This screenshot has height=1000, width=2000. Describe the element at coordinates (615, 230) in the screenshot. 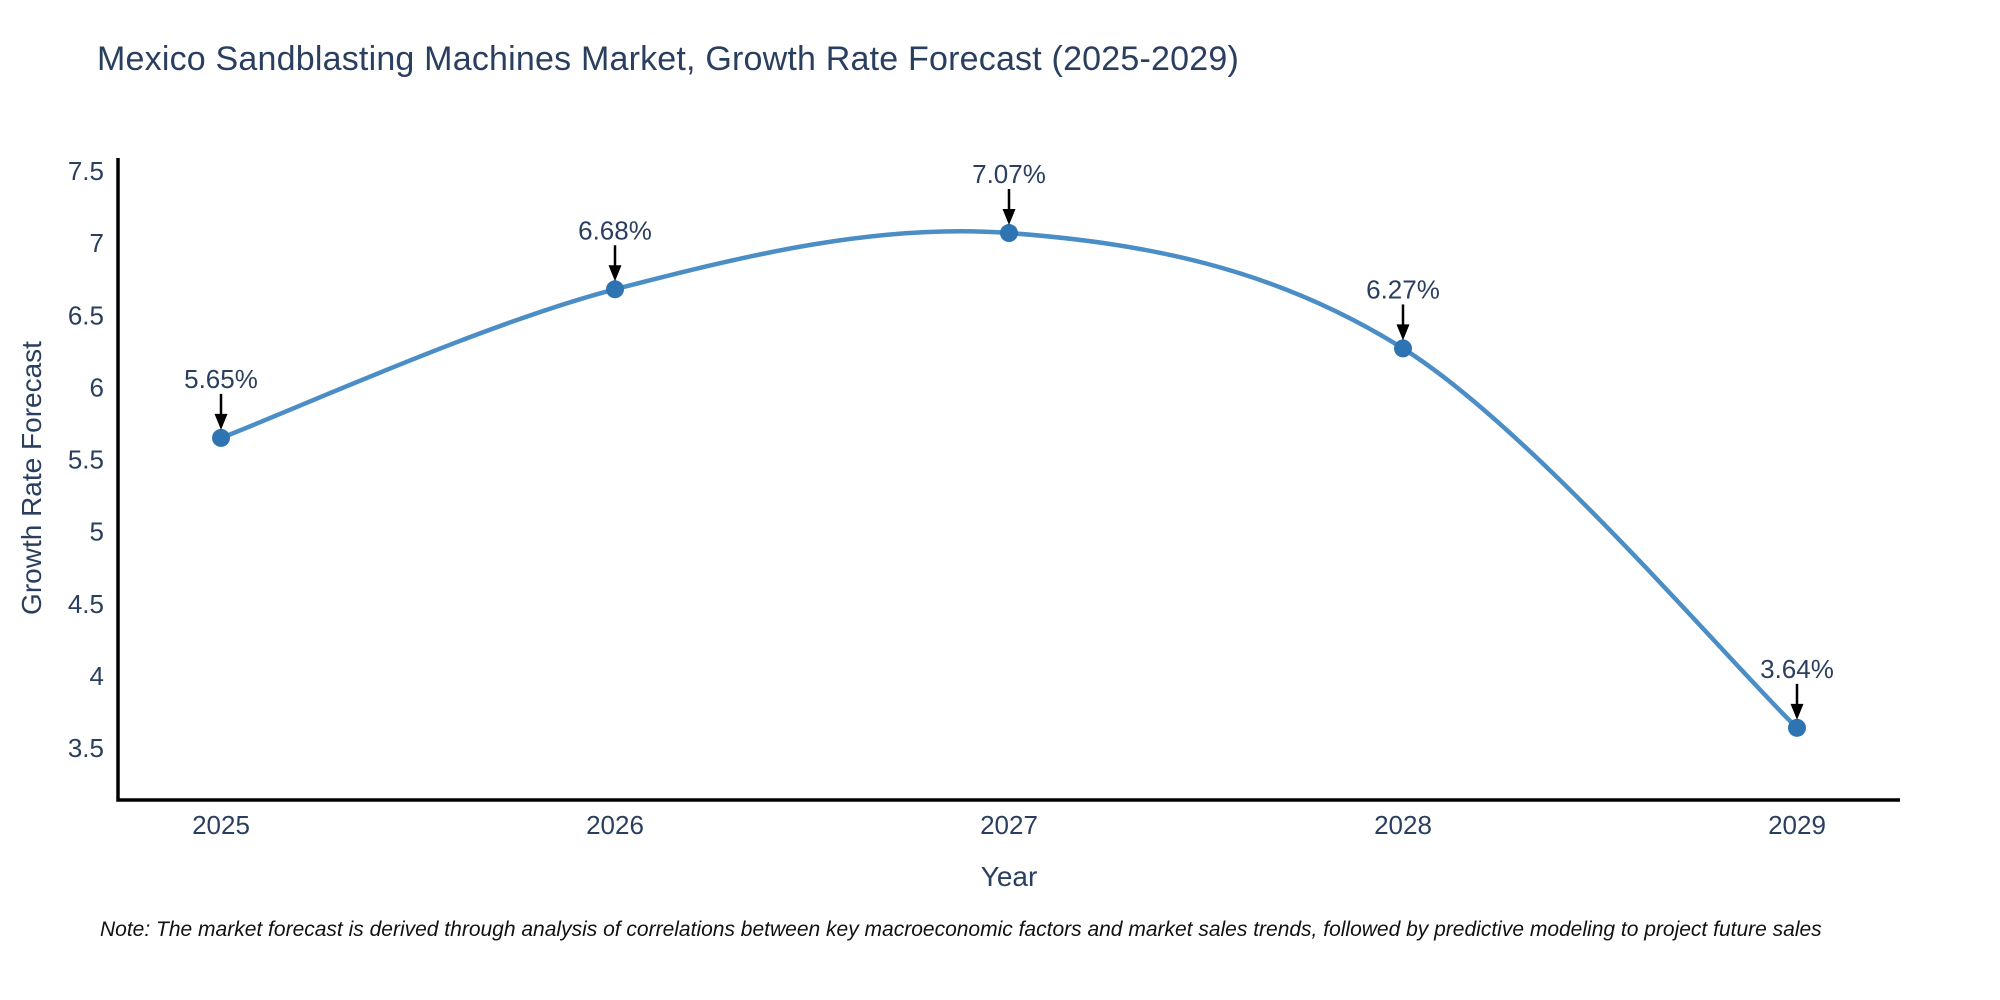

I see `data-point-label: 6.68%` at that location.